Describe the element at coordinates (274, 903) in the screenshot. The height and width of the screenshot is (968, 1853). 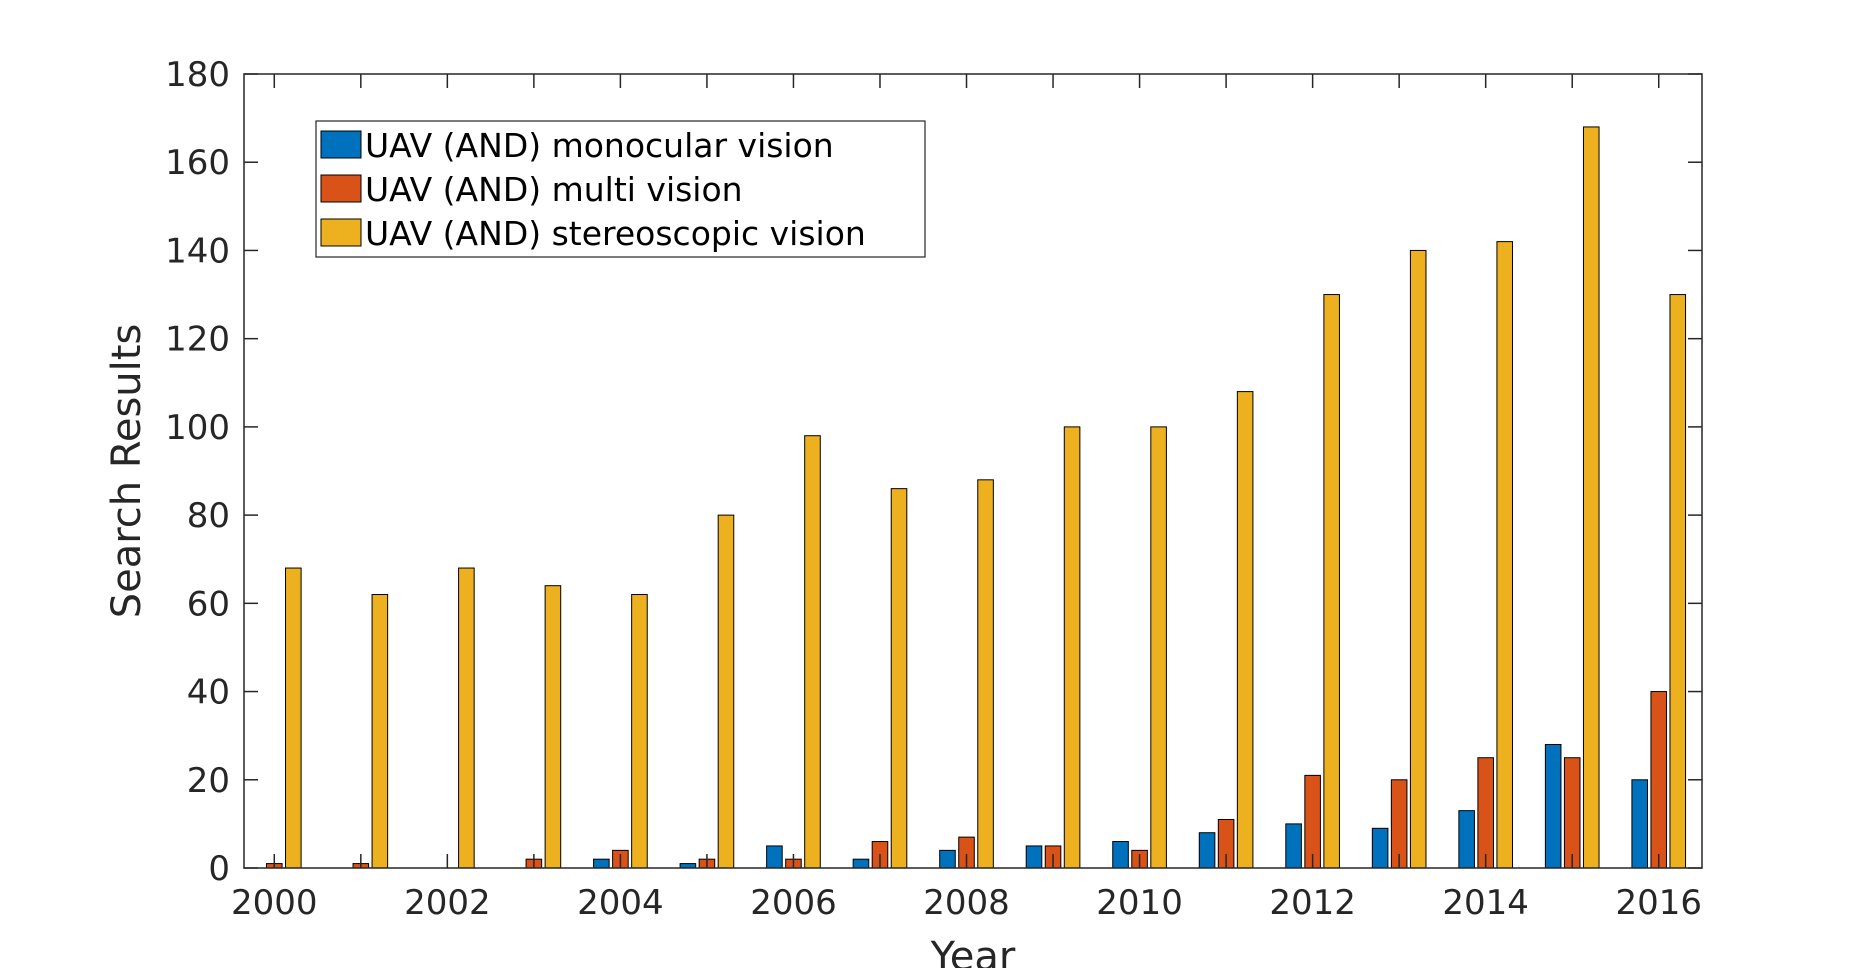
I see `x-tick-label-2000: 2000` at that location.